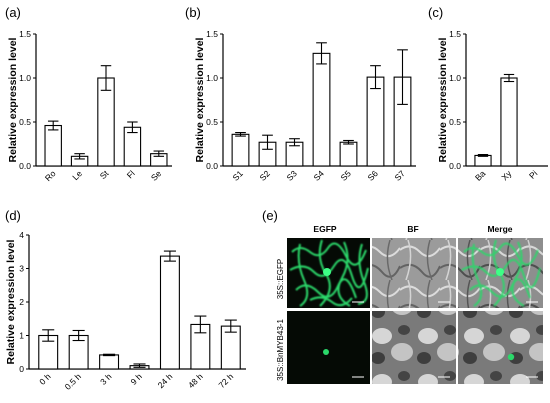 This screenshot has height=403, width=550. I want to click on category-label: S7, so click(399, 175).